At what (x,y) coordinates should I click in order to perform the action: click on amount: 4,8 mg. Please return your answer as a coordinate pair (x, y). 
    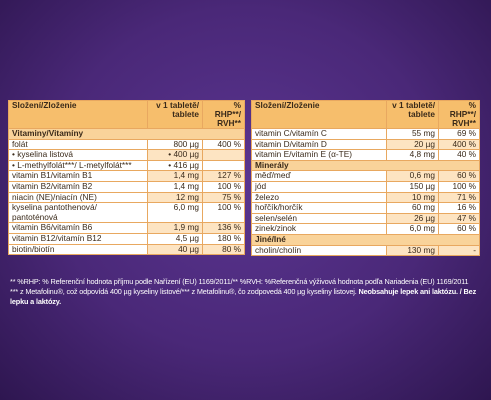
    Looking at the image, I should click on (412, 155).